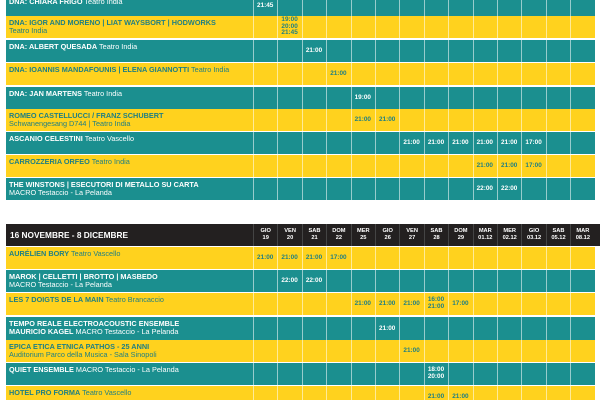  What do you see at coordinates (436, 303) in the screenshot?
I see `showtime: 16:00 21:00` at bounding box center [436, 303].